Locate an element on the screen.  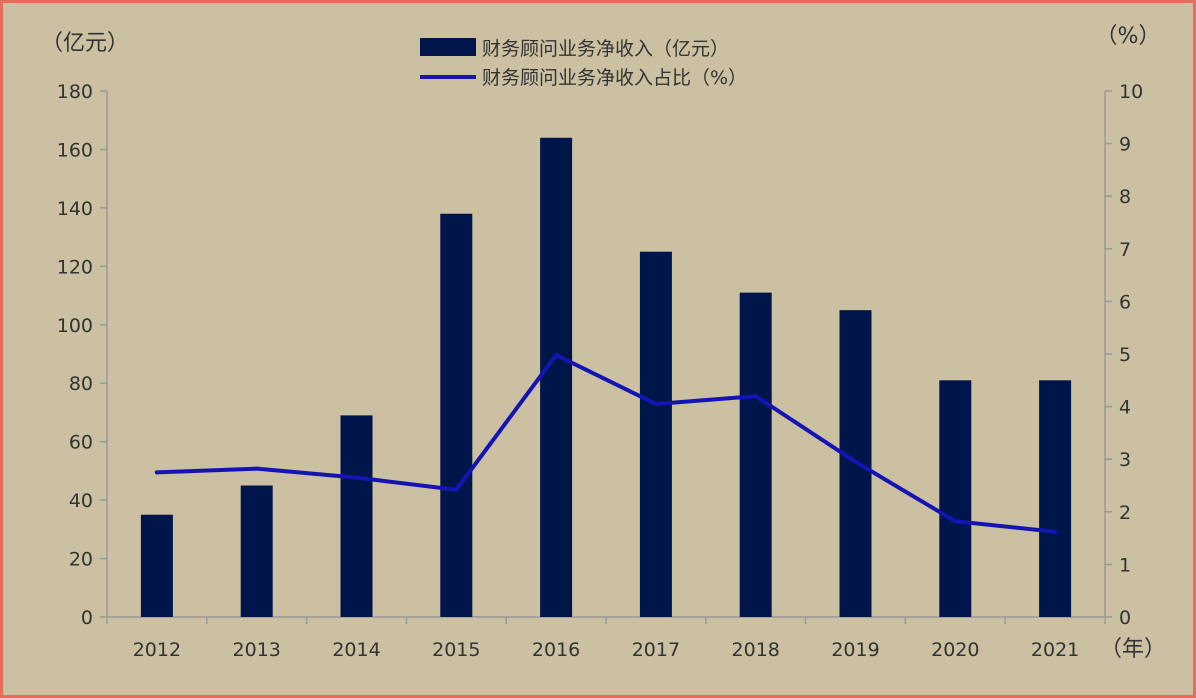
right-tick-label: 5 is located at coordinates (1125, 355).